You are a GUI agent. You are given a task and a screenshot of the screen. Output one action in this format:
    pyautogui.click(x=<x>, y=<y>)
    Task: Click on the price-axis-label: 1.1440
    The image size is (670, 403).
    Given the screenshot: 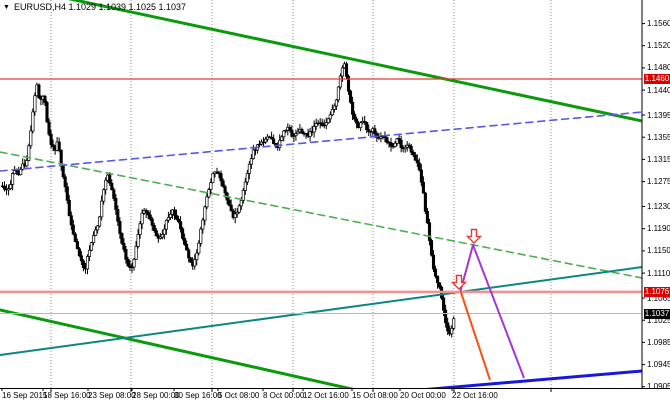 What is the action you would take?
    pyautogui.click(x=658, y=90)
    